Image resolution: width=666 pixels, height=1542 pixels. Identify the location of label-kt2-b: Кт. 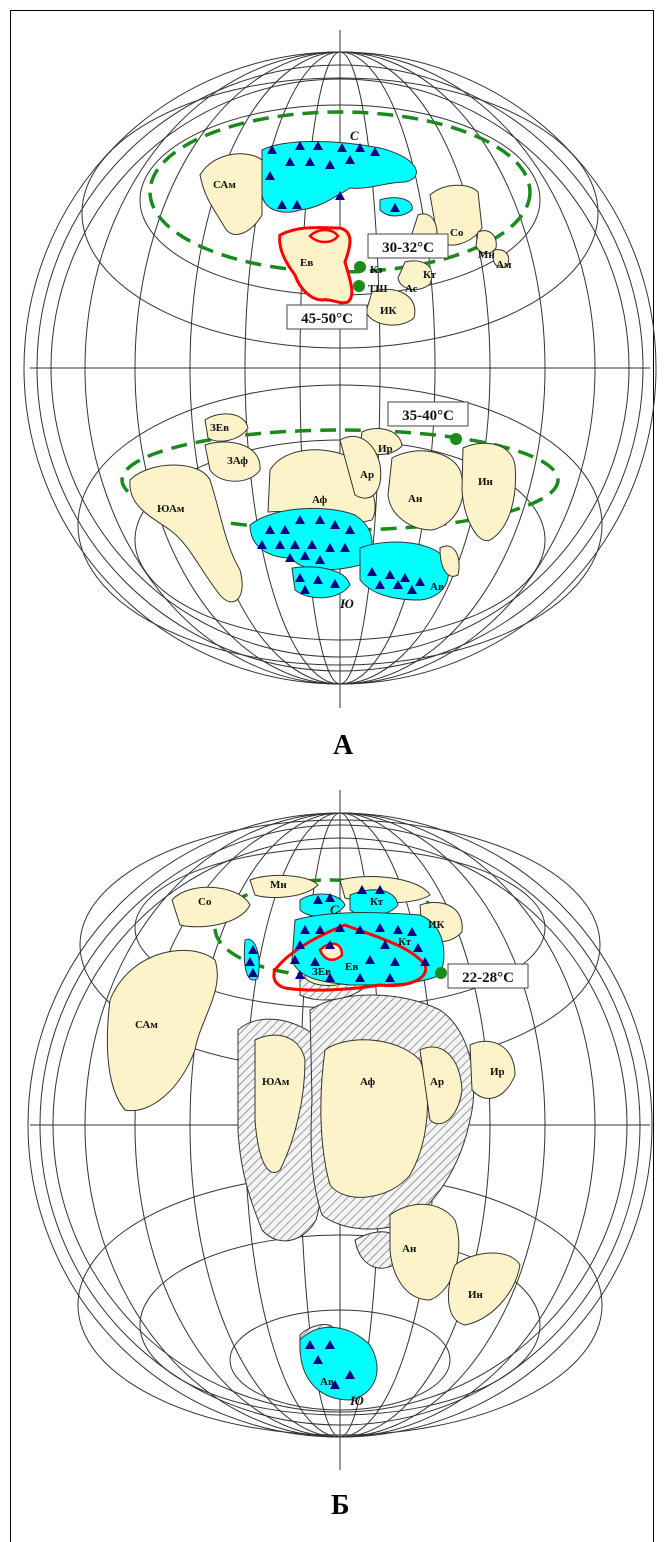
(405, 942).